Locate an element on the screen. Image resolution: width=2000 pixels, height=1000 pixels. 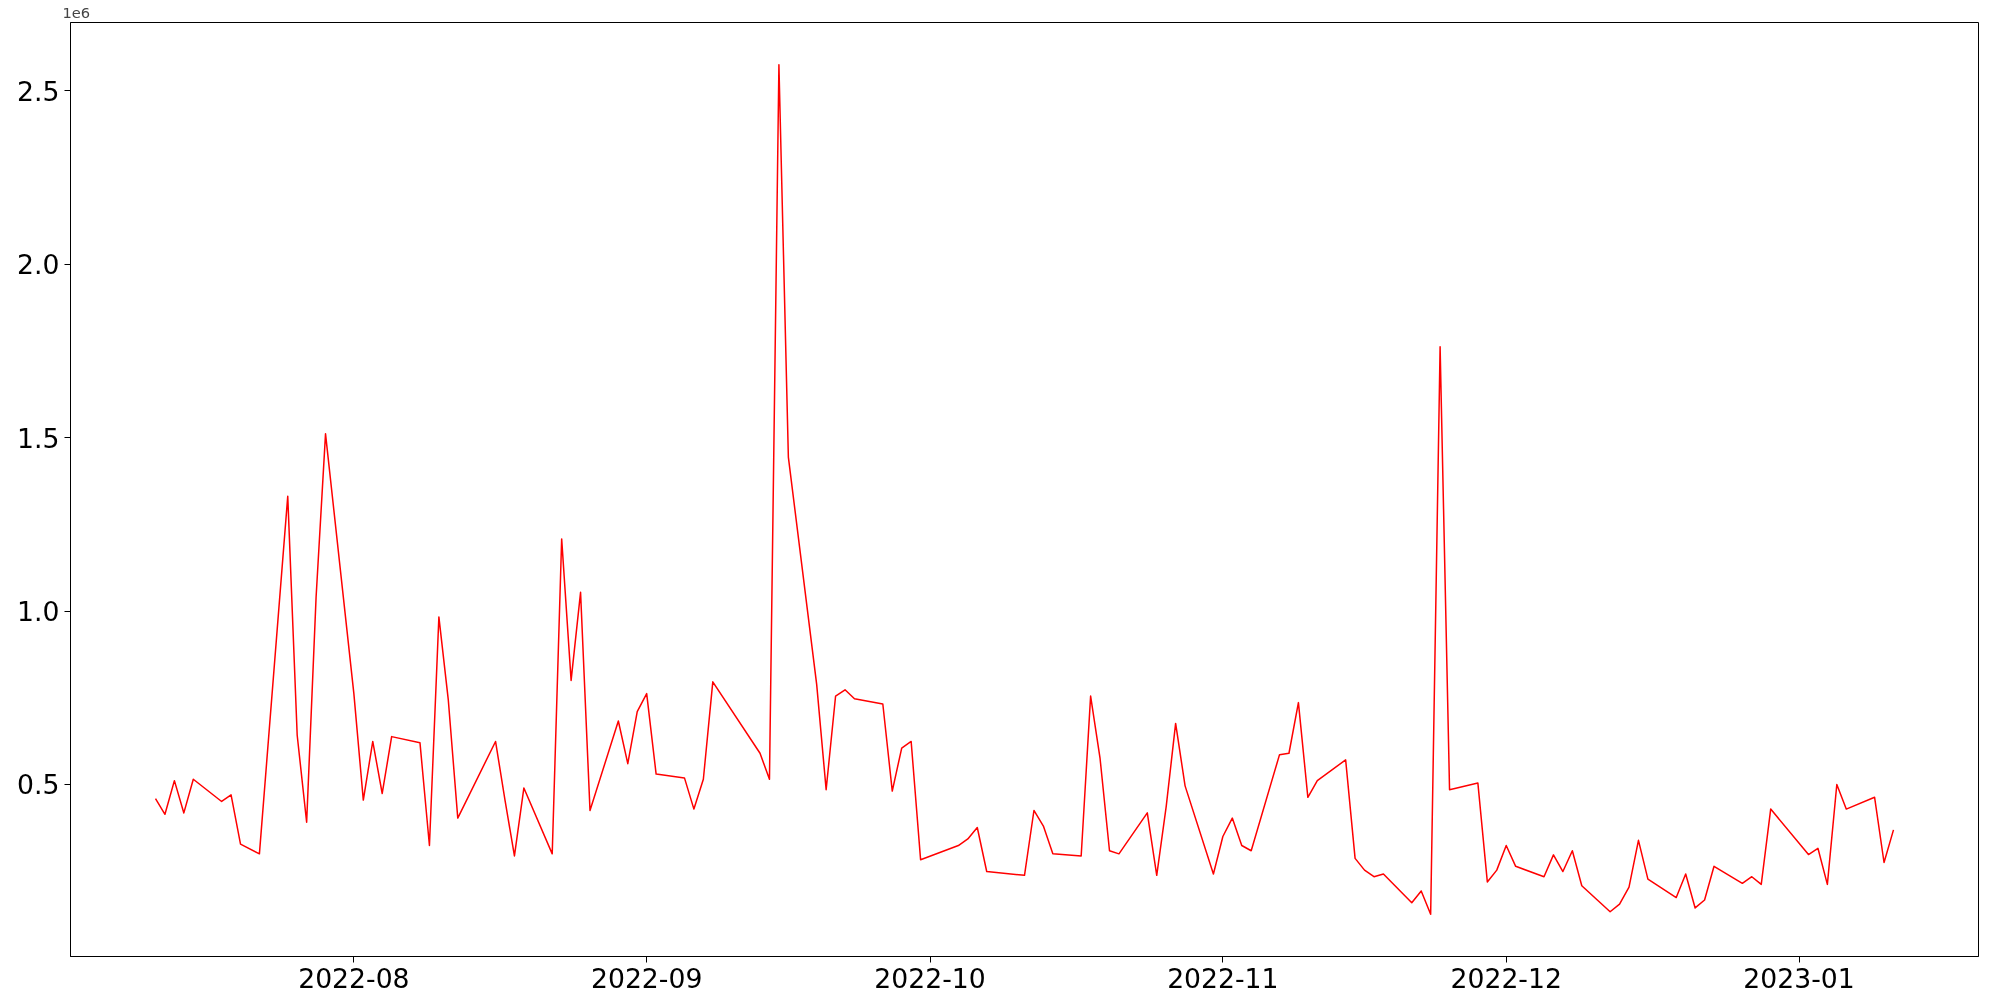
x-tick-label: 2022-10 is located at coordinates (930, 978).